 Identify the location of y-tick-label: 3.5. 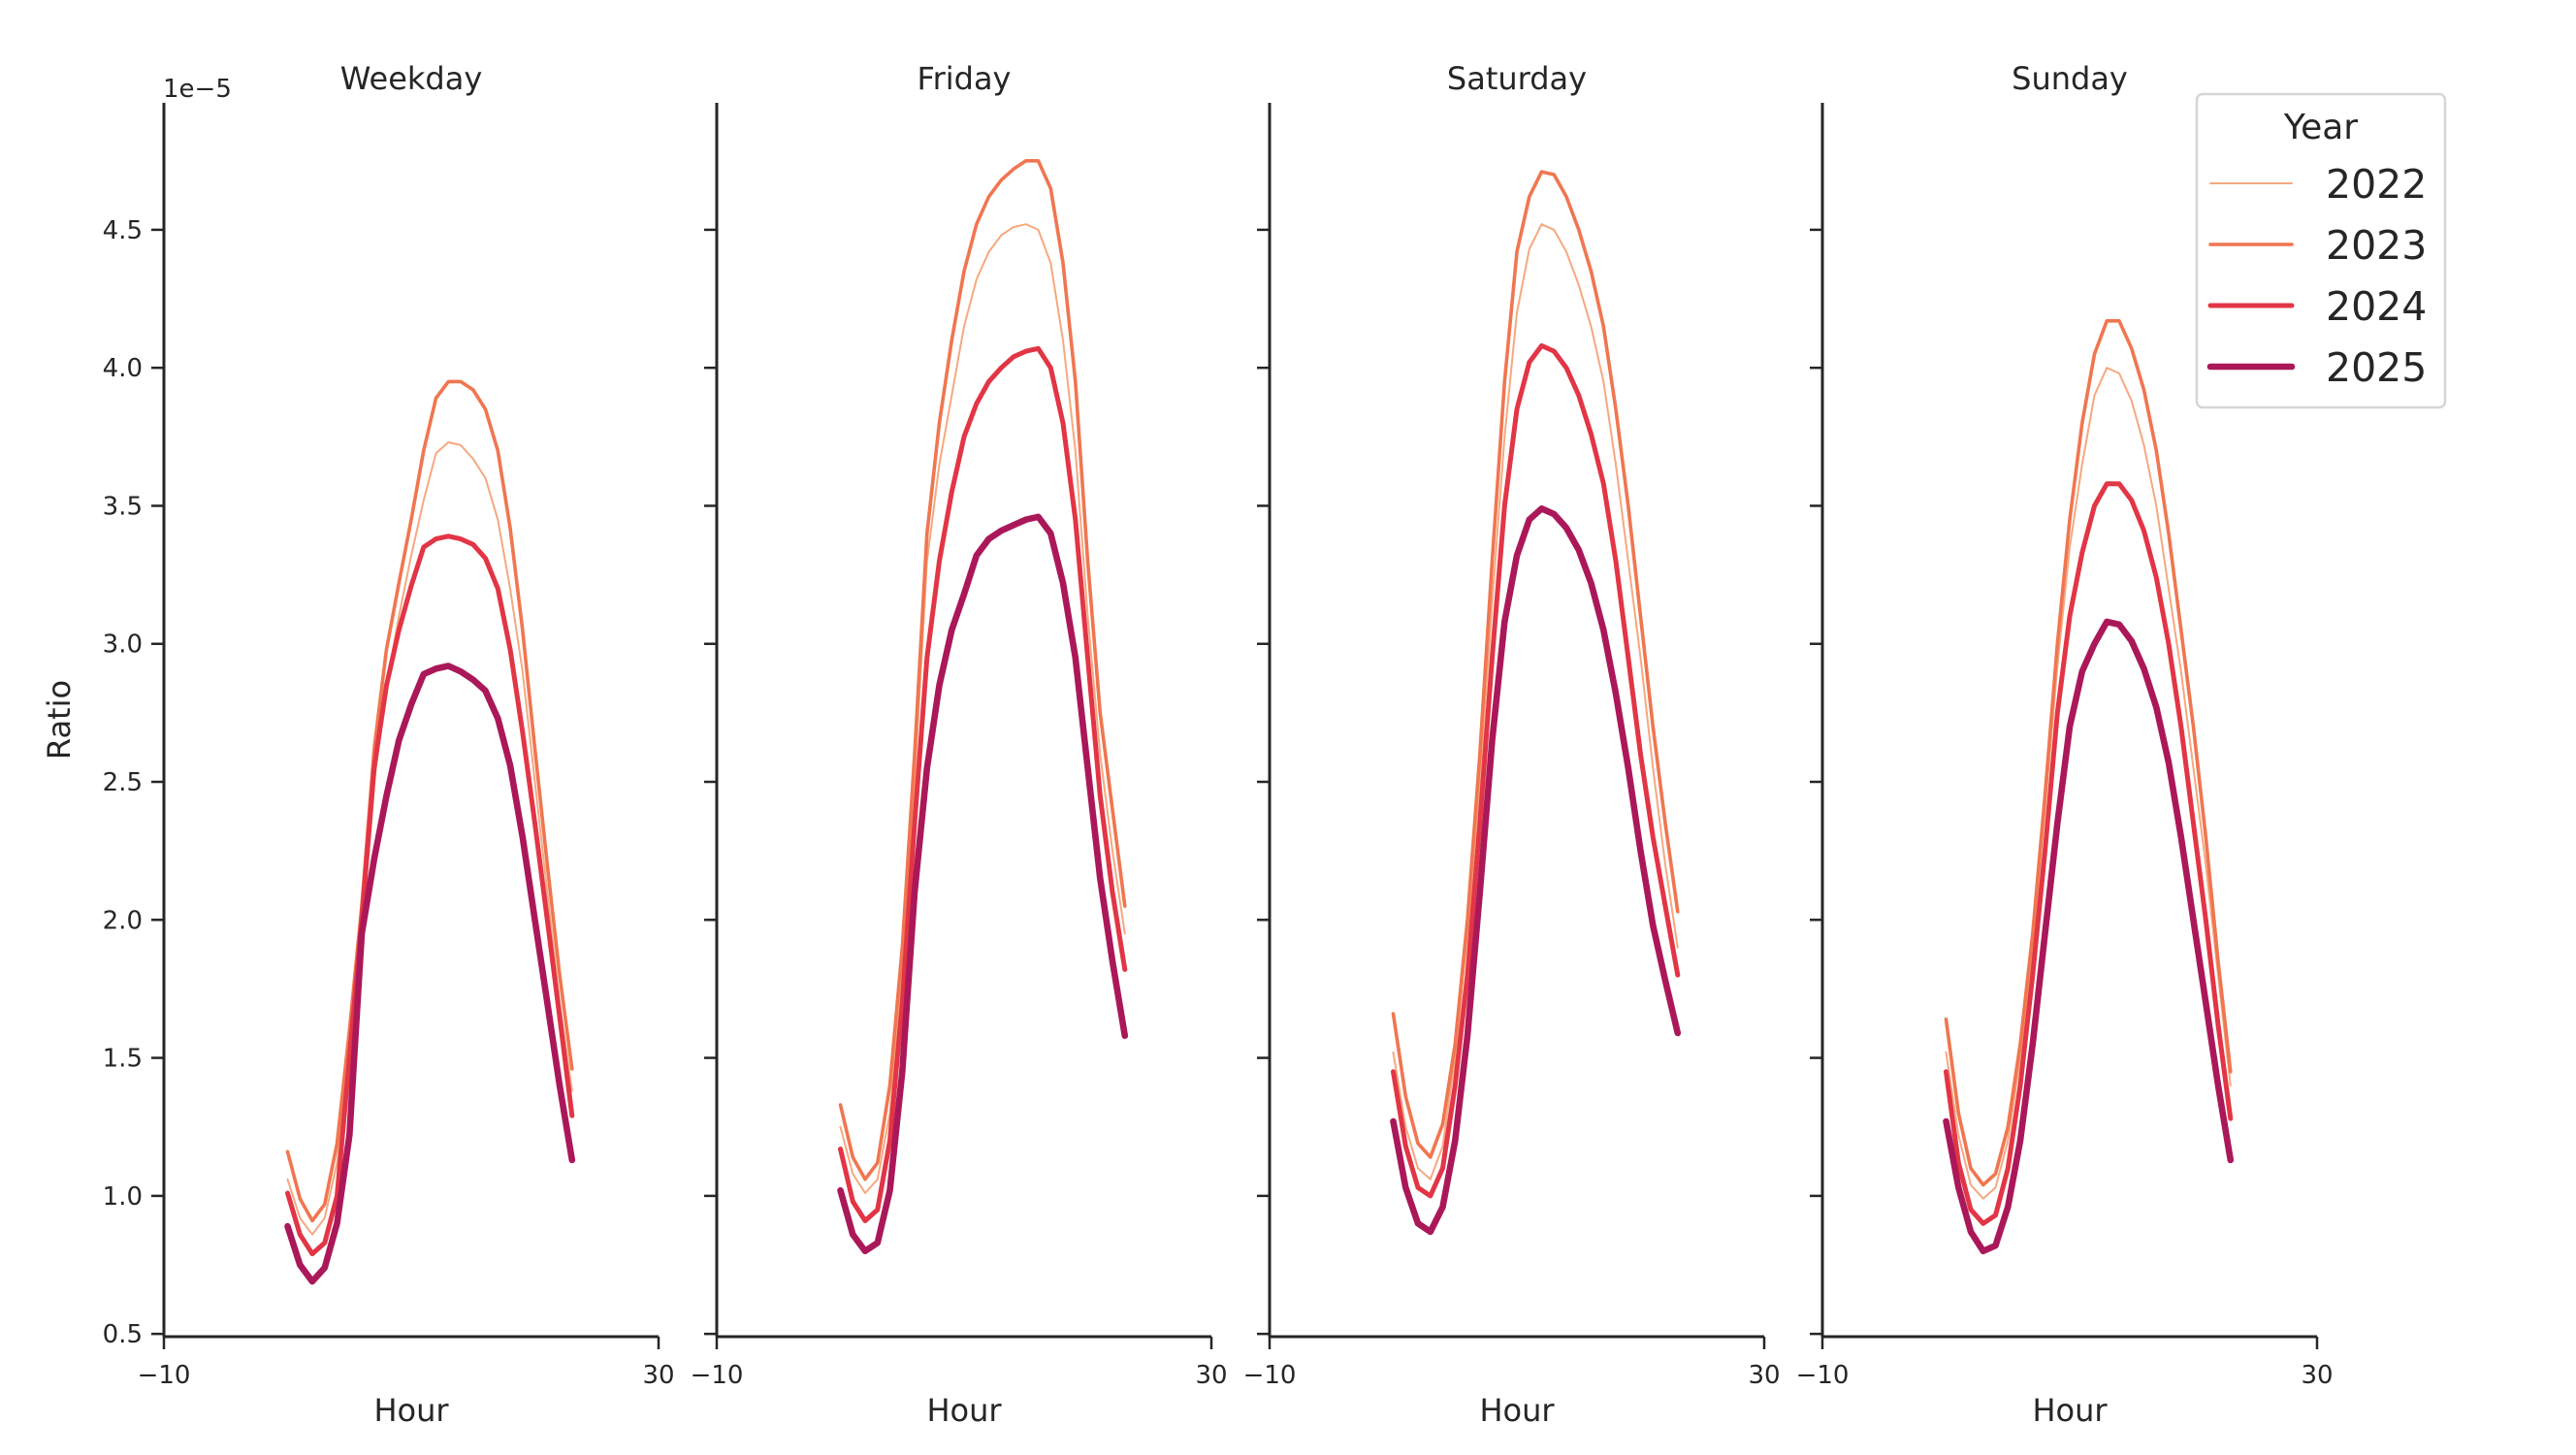
(123, 506).